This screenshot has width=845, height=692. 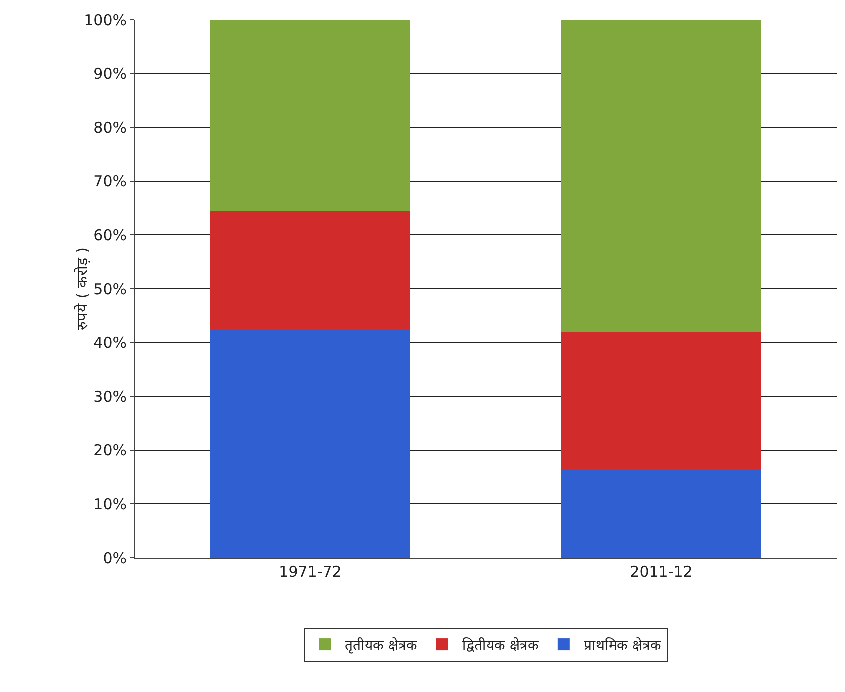 I want to click on y-tick-label: 0%, so click(x=115, y=558).